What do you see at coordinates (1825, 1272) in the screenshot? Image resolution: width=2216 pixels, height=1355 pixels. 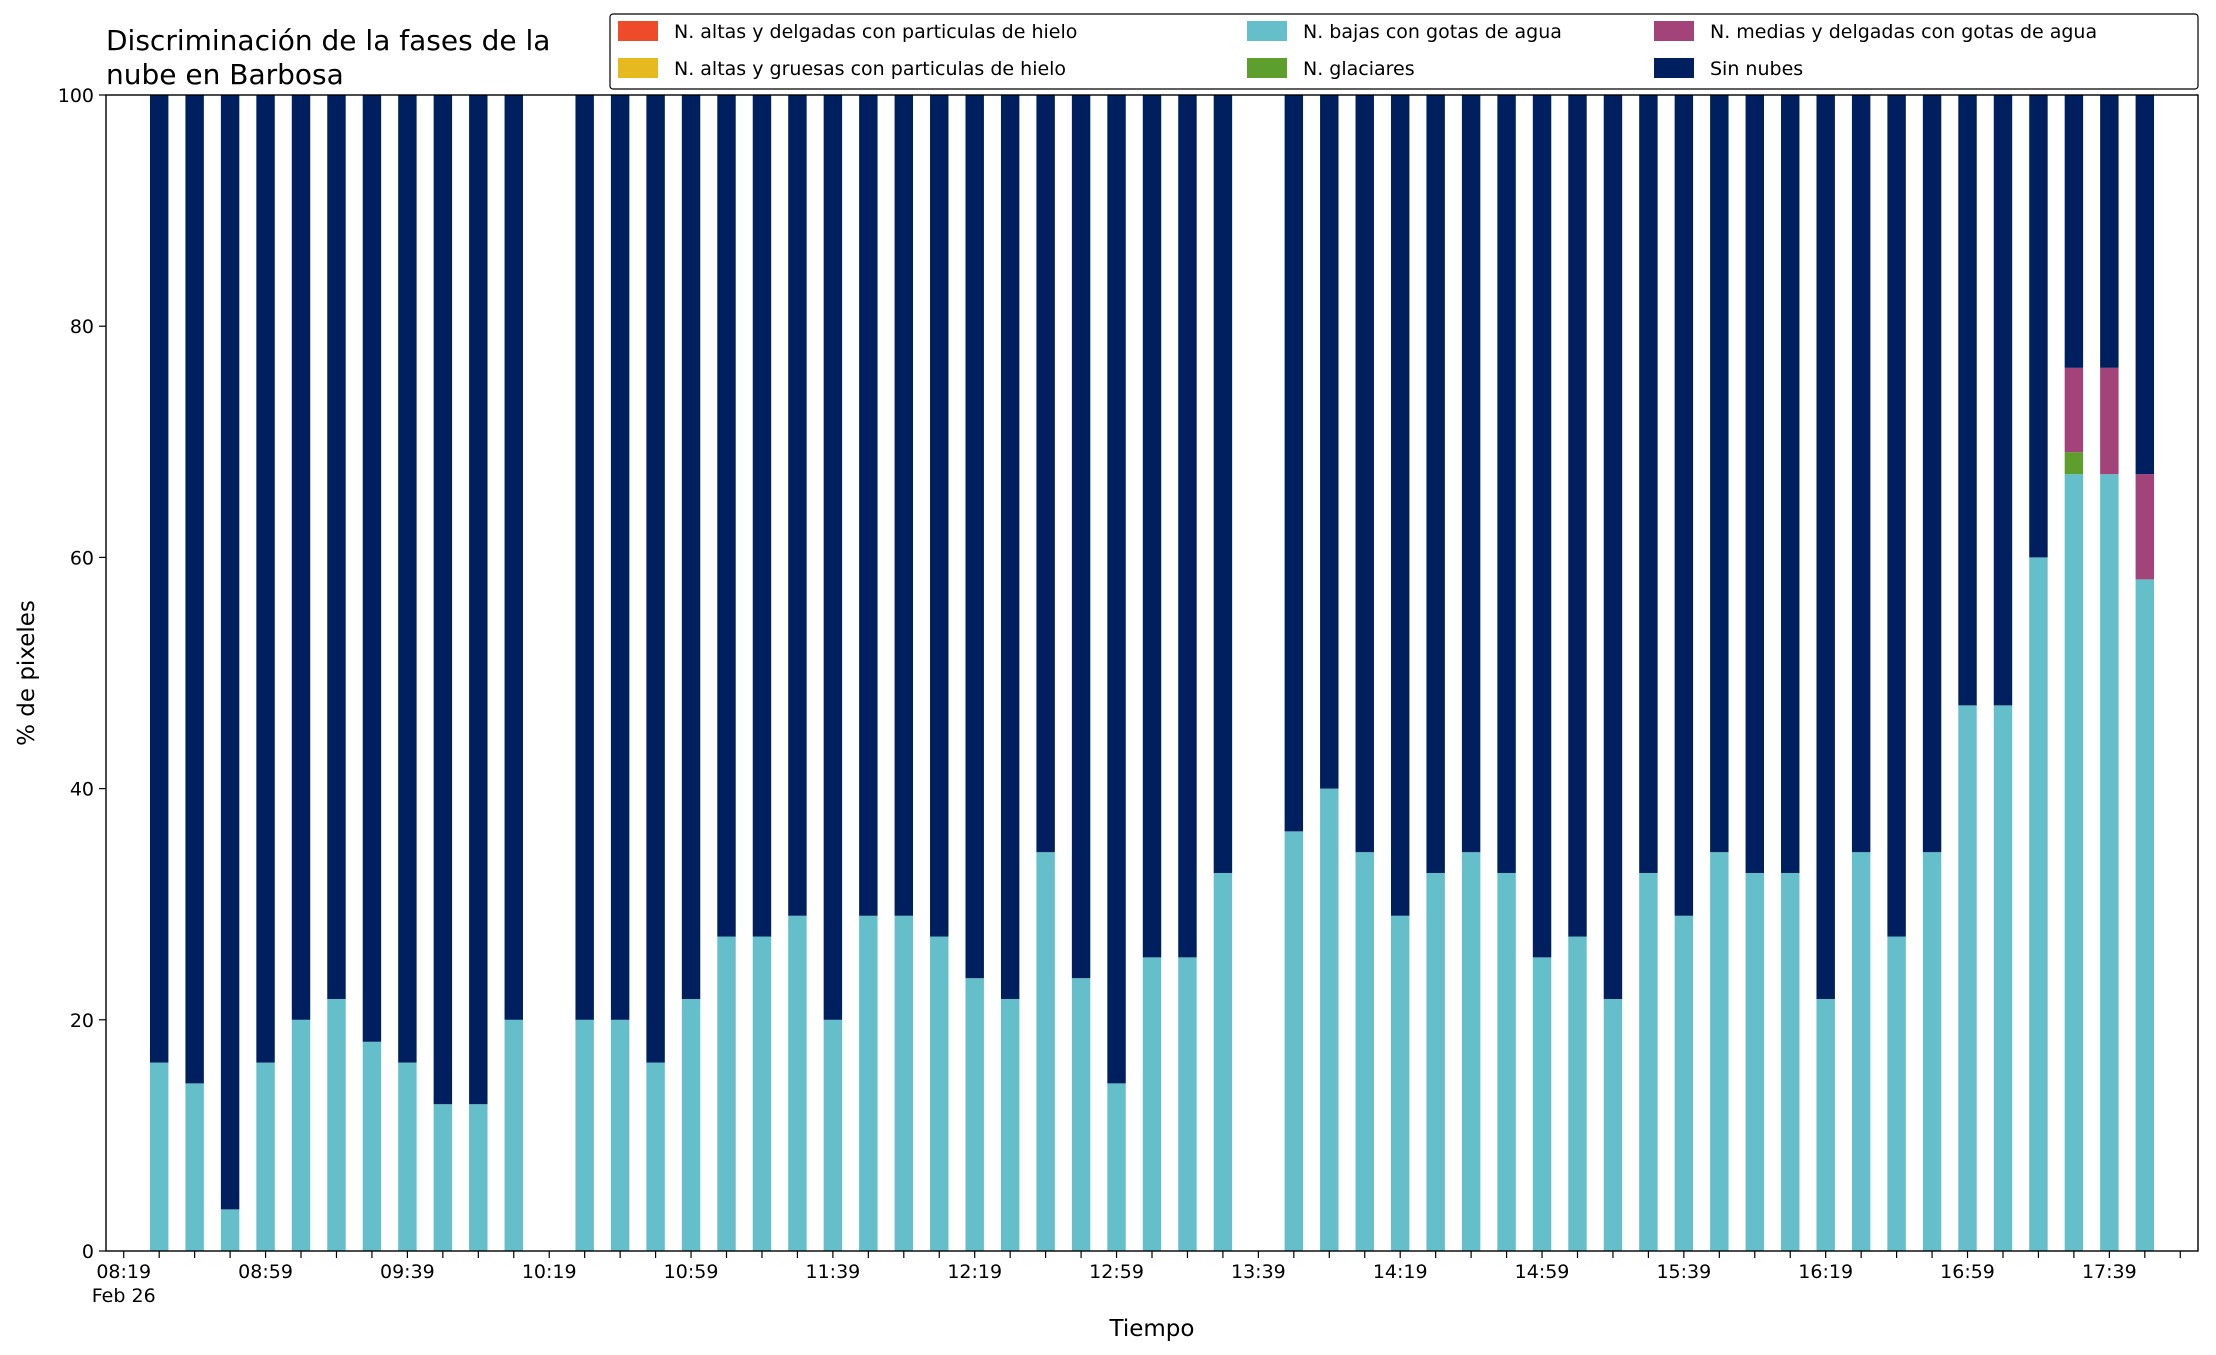 I see `x-tick-label: 16:19` at bounding box center [1825, 1272].